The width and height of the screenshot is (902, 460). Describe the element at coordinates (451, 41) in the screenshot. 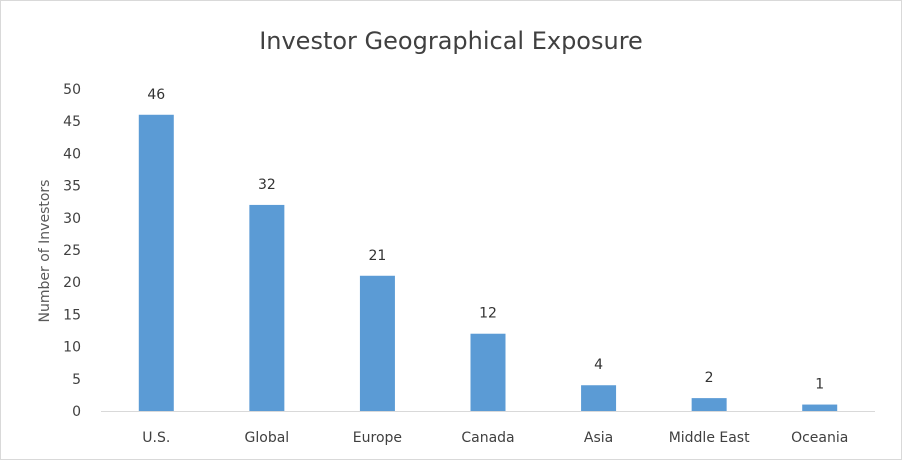

I see `chart-title: Investor Geographical Exposure` at that location.